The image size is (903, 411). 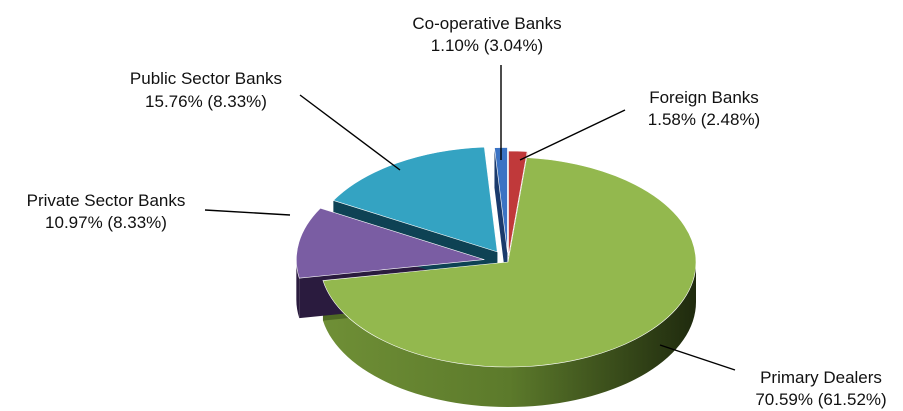 What do you see at coordinates (501, 220) in the screenshot?
I see `slice-cut-co-operative-banks` at bounding box center [501, 220].